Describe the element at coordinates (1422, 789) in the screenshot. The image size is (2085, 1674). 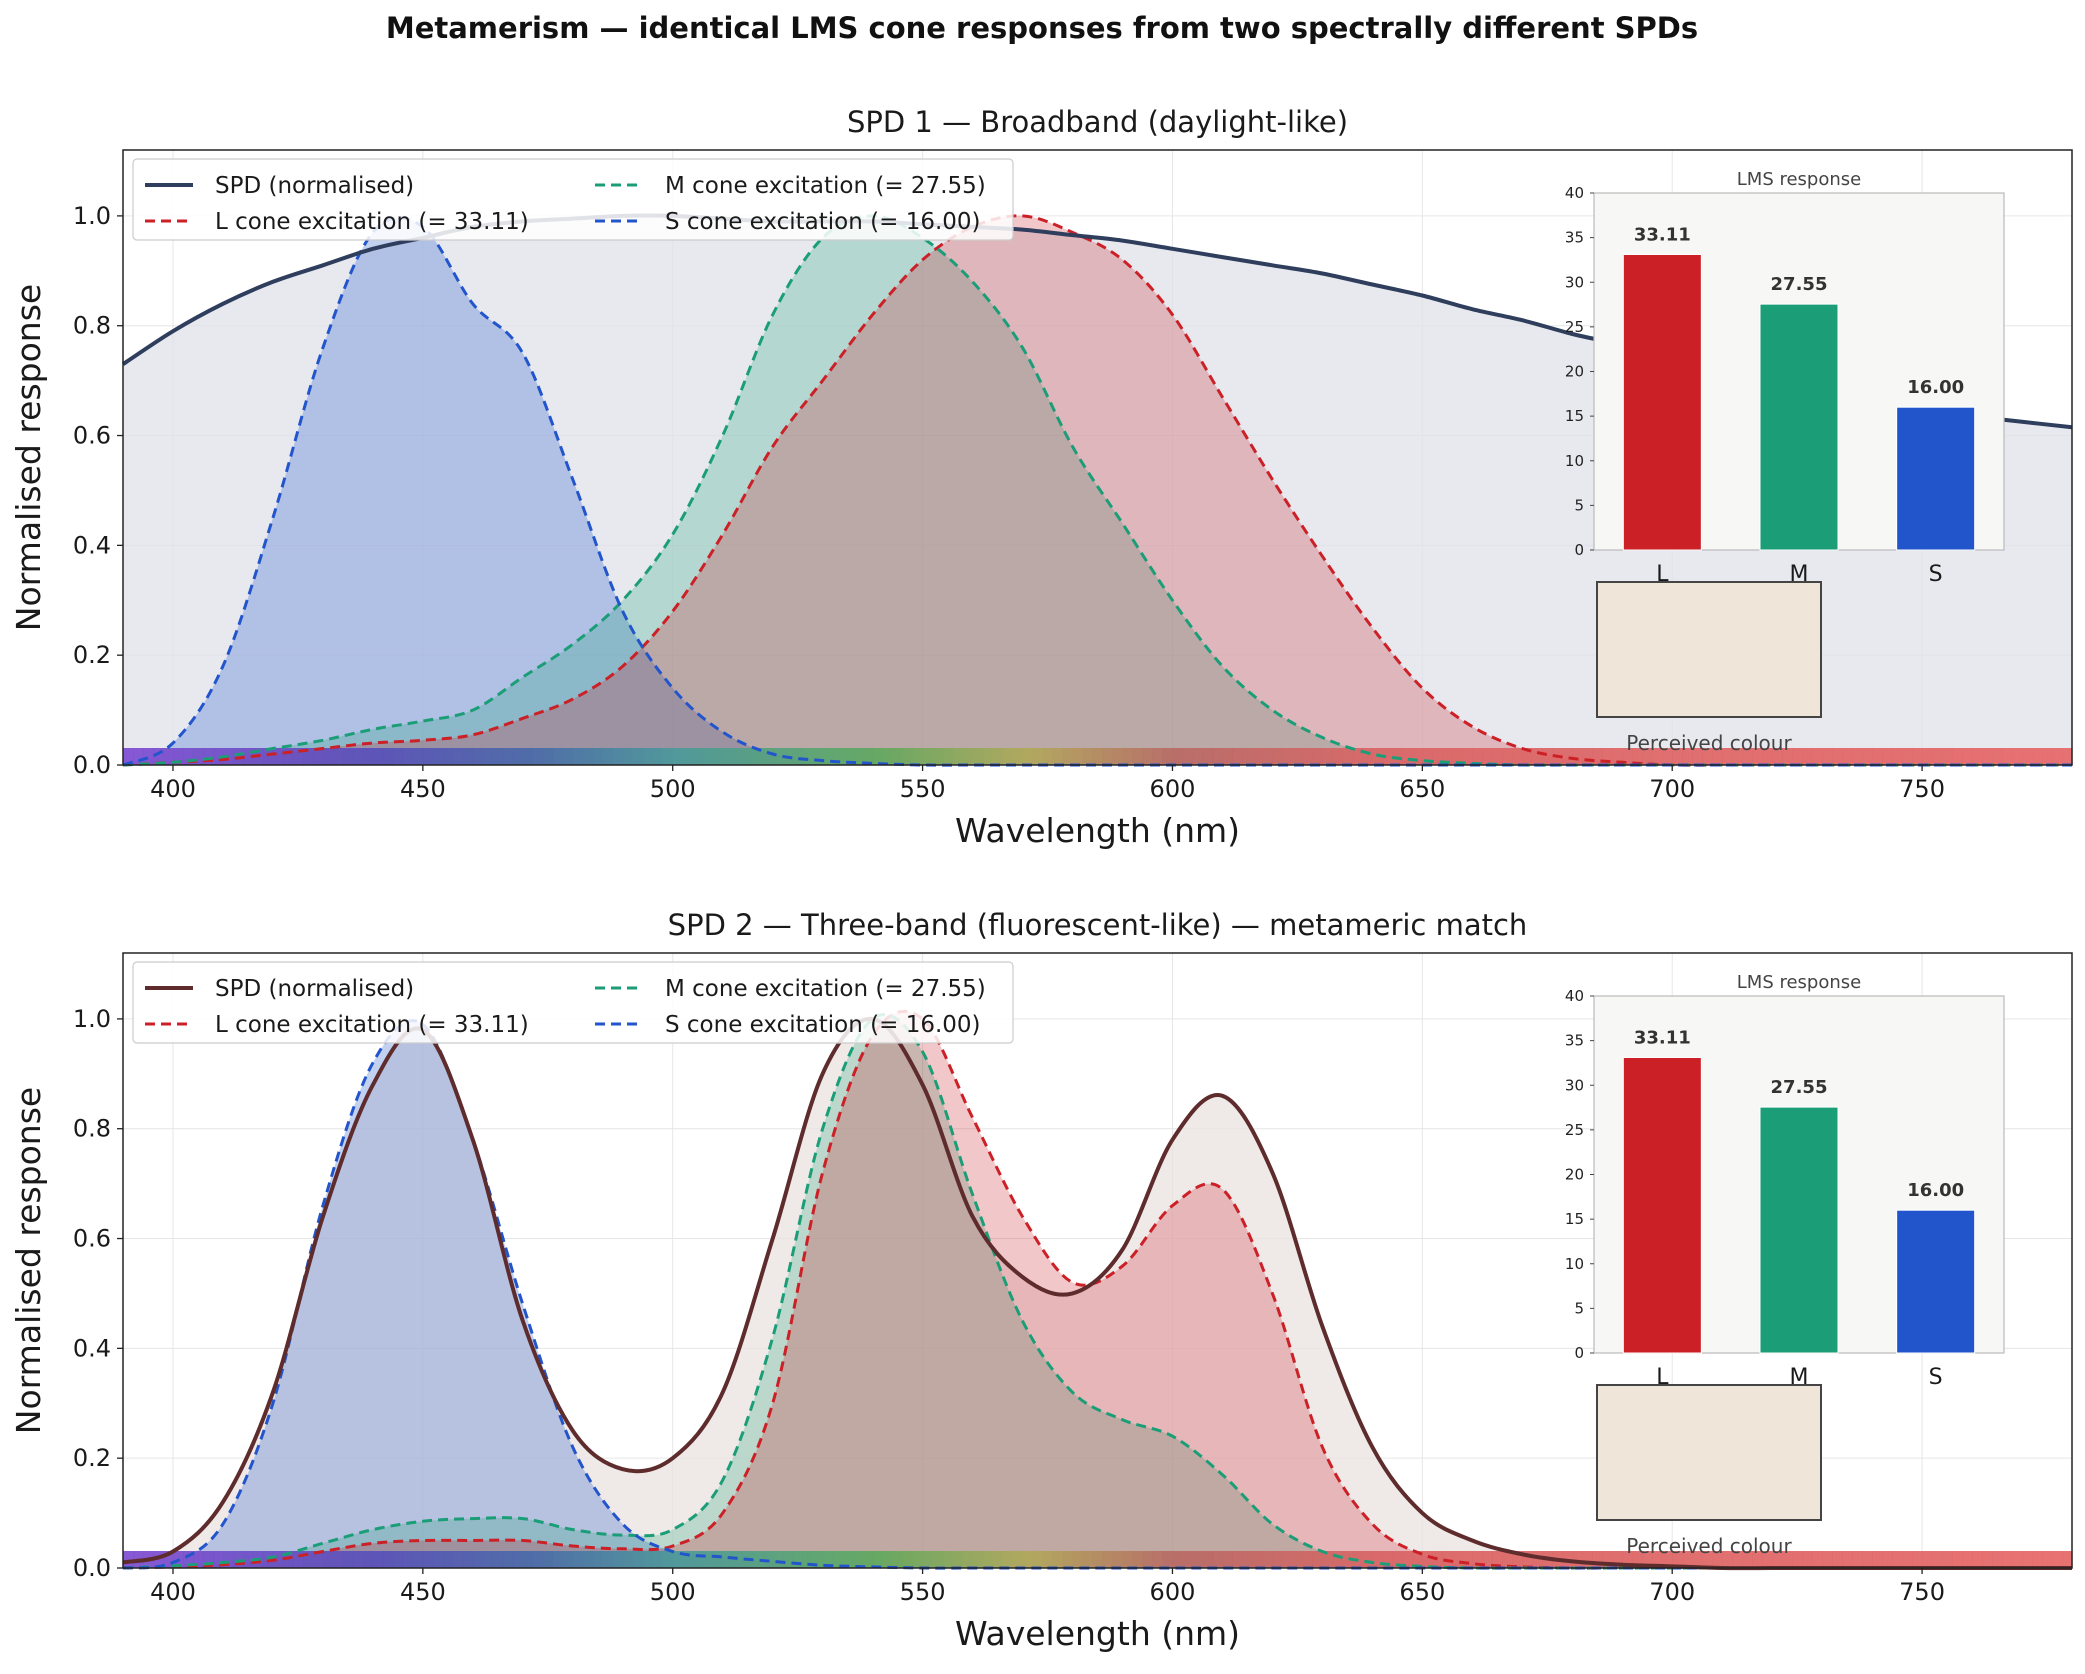
I see `x-tick-label: 650` at that location.